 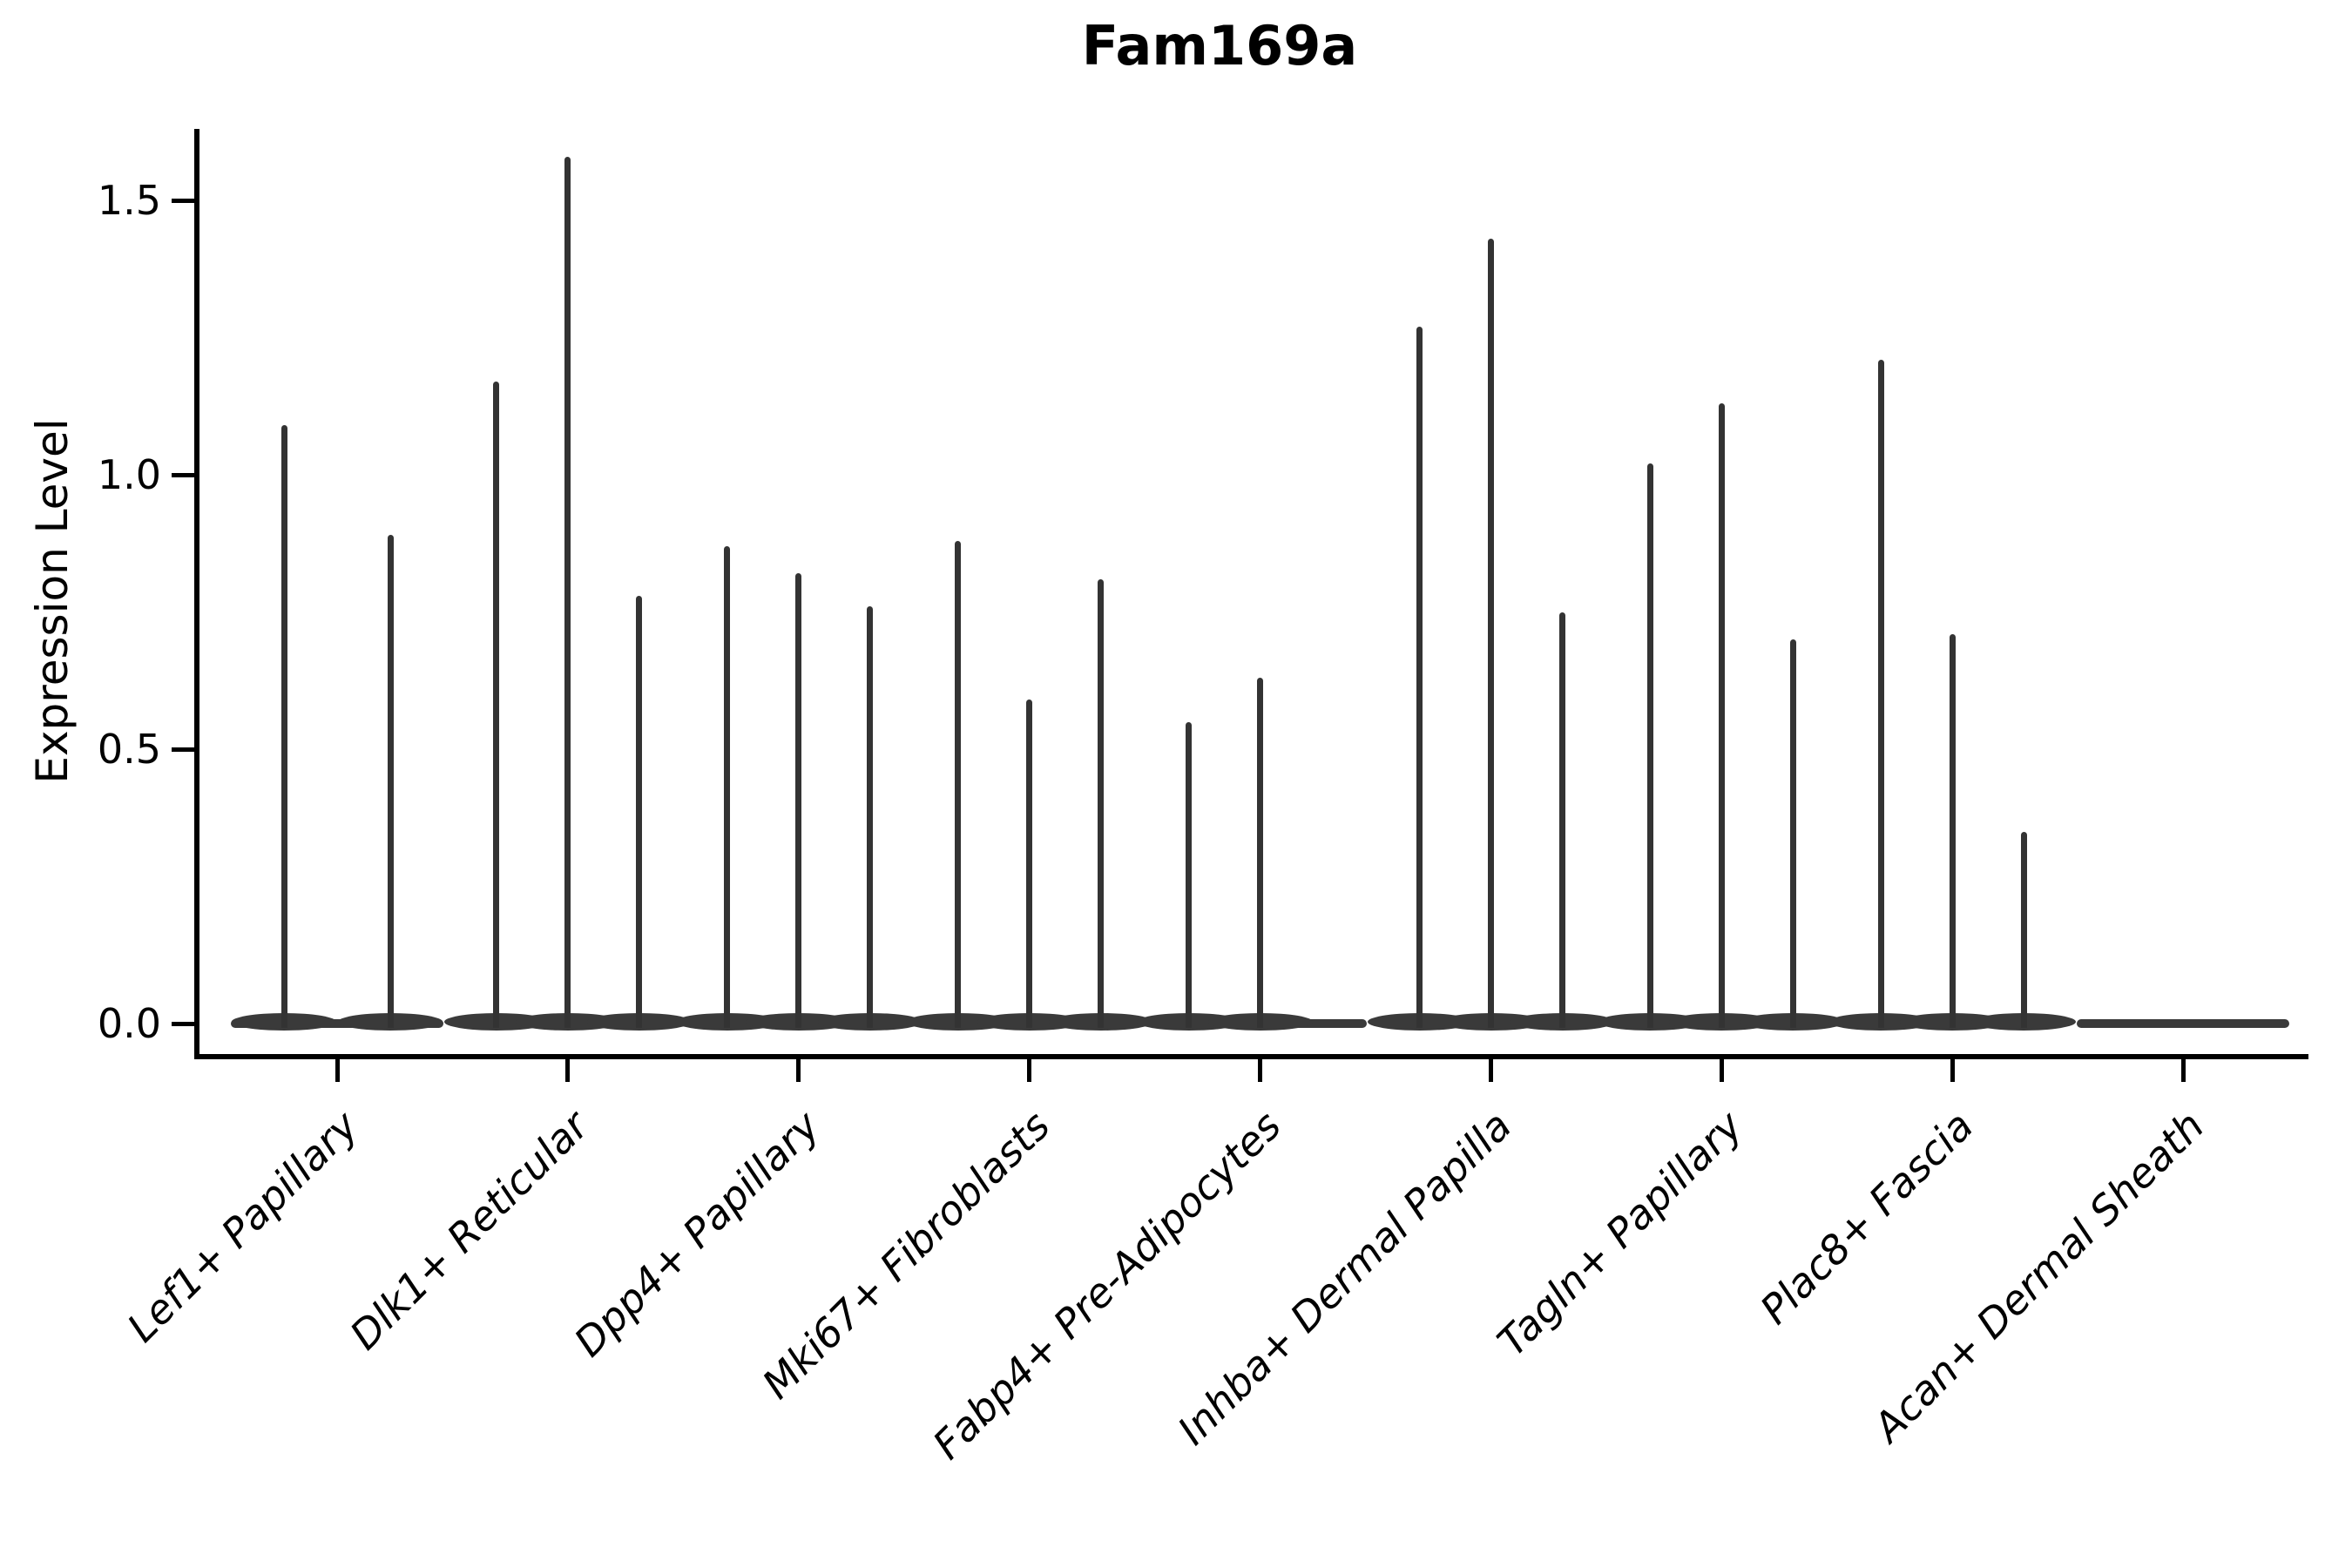 I want to click on y-tick-label: 1.0, so click(x=129, y=475).